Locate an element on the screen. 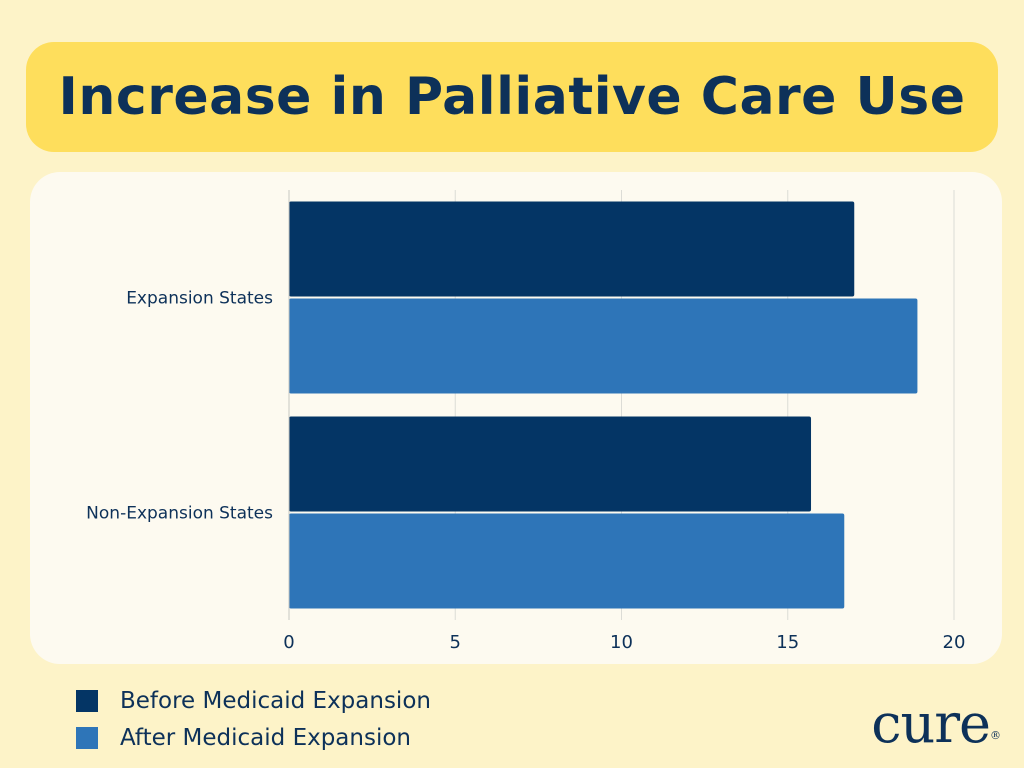  title-banner: Increase in Palliative Care Use is located at coordinates (512, 97).